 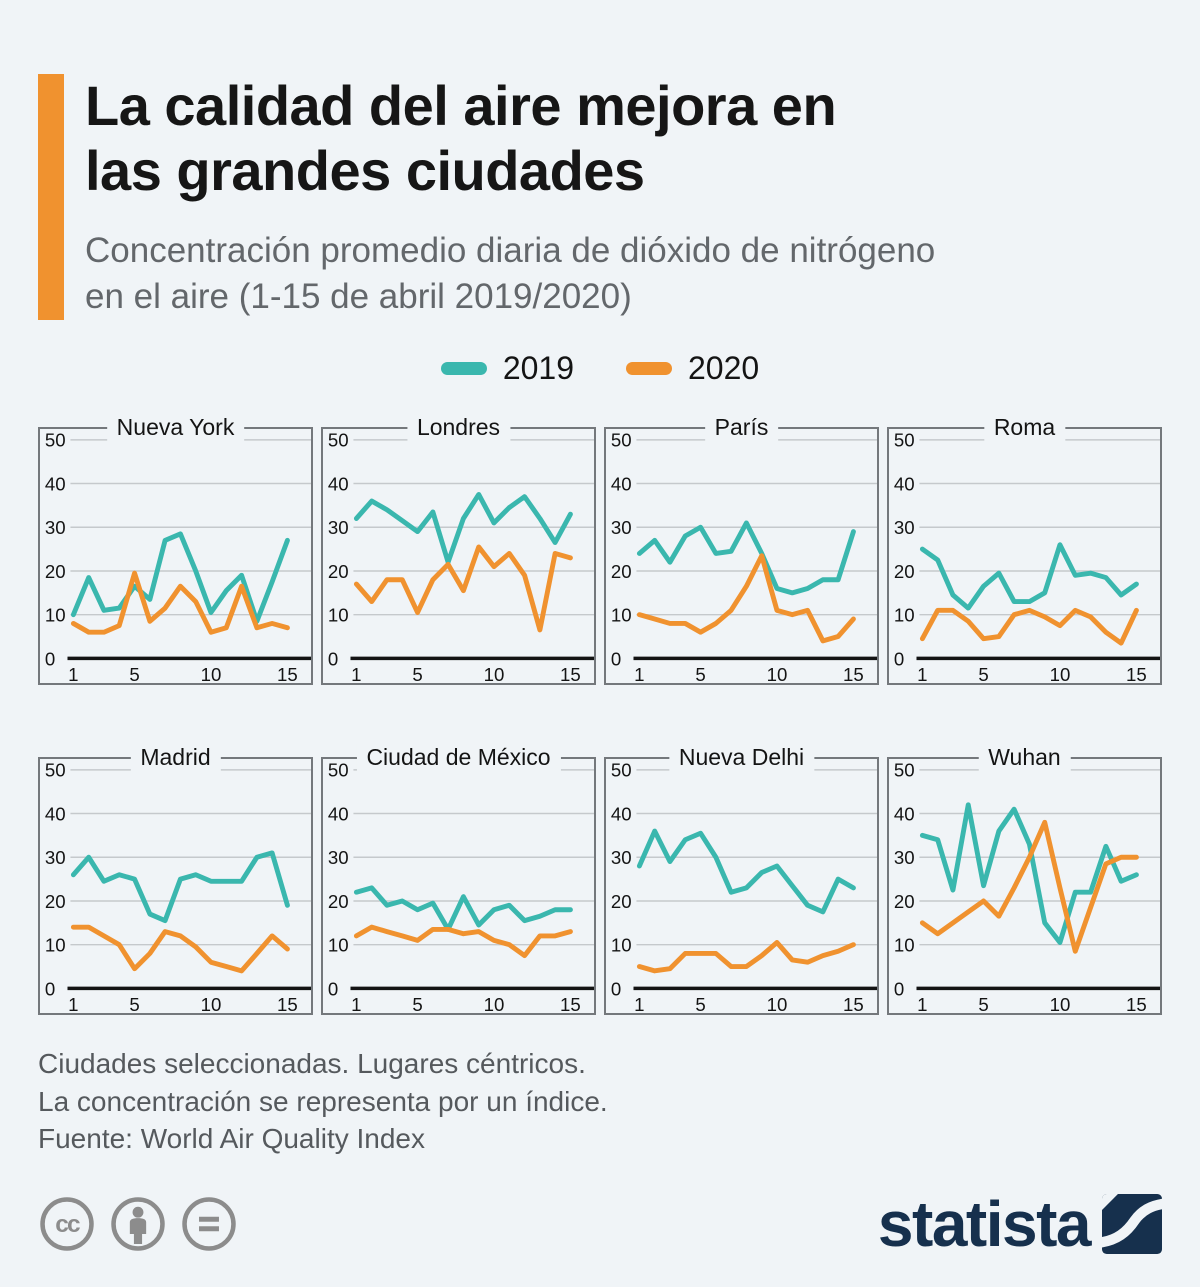 What do you see at coordinates (600, 368) in the screenshot?
I see `legend: 2019 2020` at bounding box center [600, 368].